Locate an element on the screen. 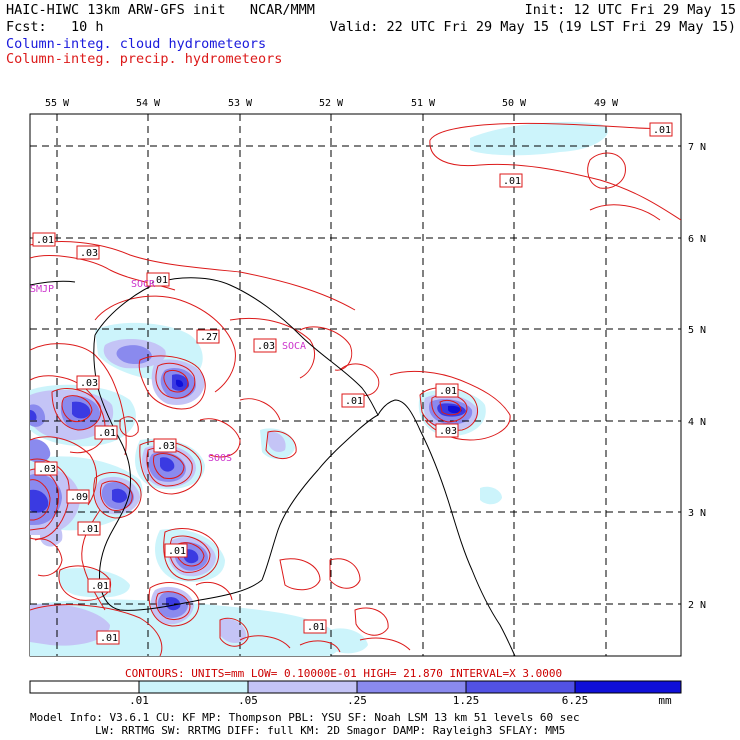  contour-label-2: .01 is located at coordinates (511, 180).